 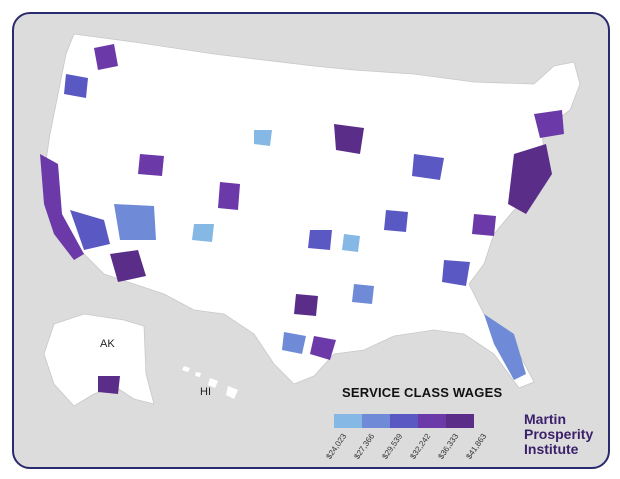 I want to click on brand-line: Prosperity, so click(x=559, y=434).